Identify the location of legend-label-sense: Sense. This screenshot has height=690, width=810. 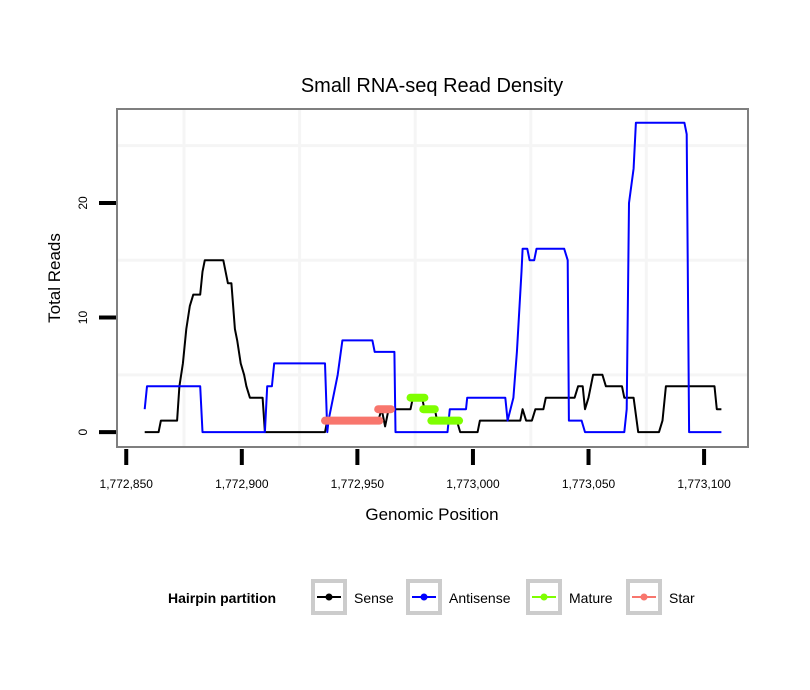
(374, 598).